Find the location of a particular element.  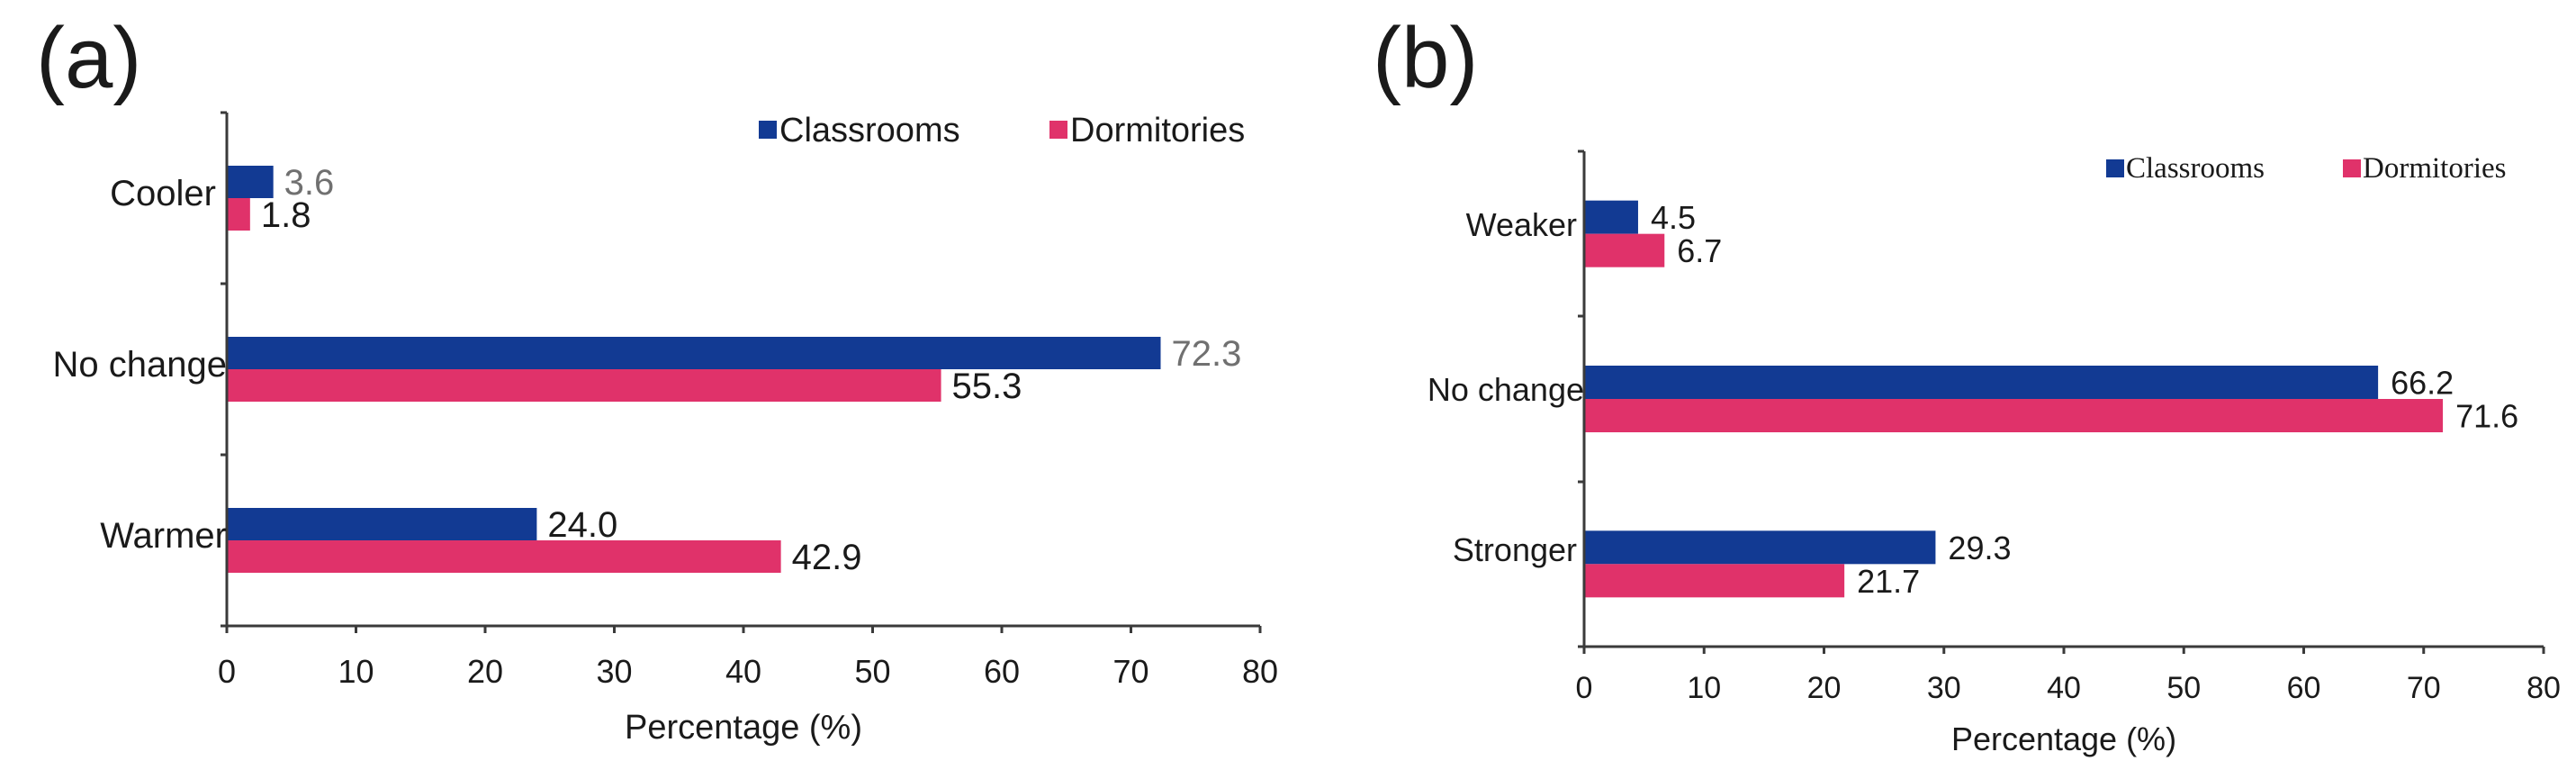

category-label-a-nochange: No change is located at coordinates (140, 365).